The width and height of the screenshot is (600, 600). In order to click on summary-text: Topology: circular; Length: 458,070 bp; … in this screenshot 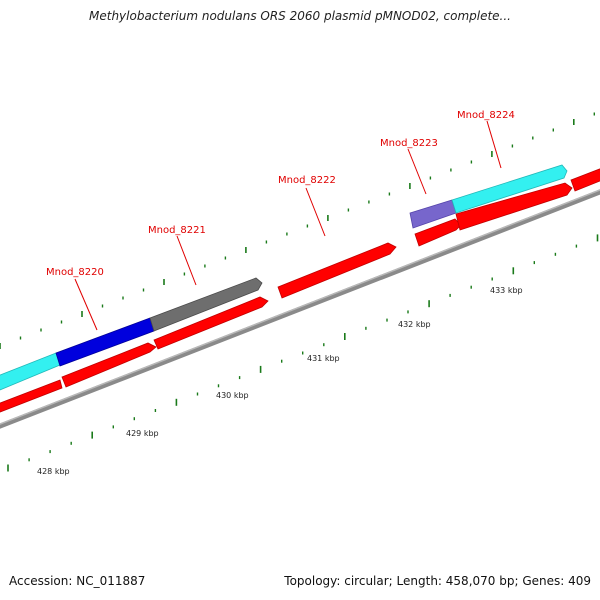, I will do `click(437, 581)`.